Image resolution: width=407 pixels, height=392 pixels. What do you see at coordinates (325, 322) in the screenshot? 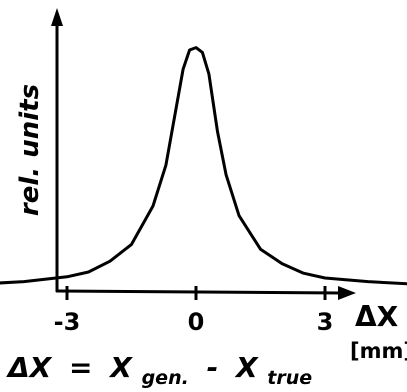
I see `x-tick-label: 3` at bounding box center [325, 322].